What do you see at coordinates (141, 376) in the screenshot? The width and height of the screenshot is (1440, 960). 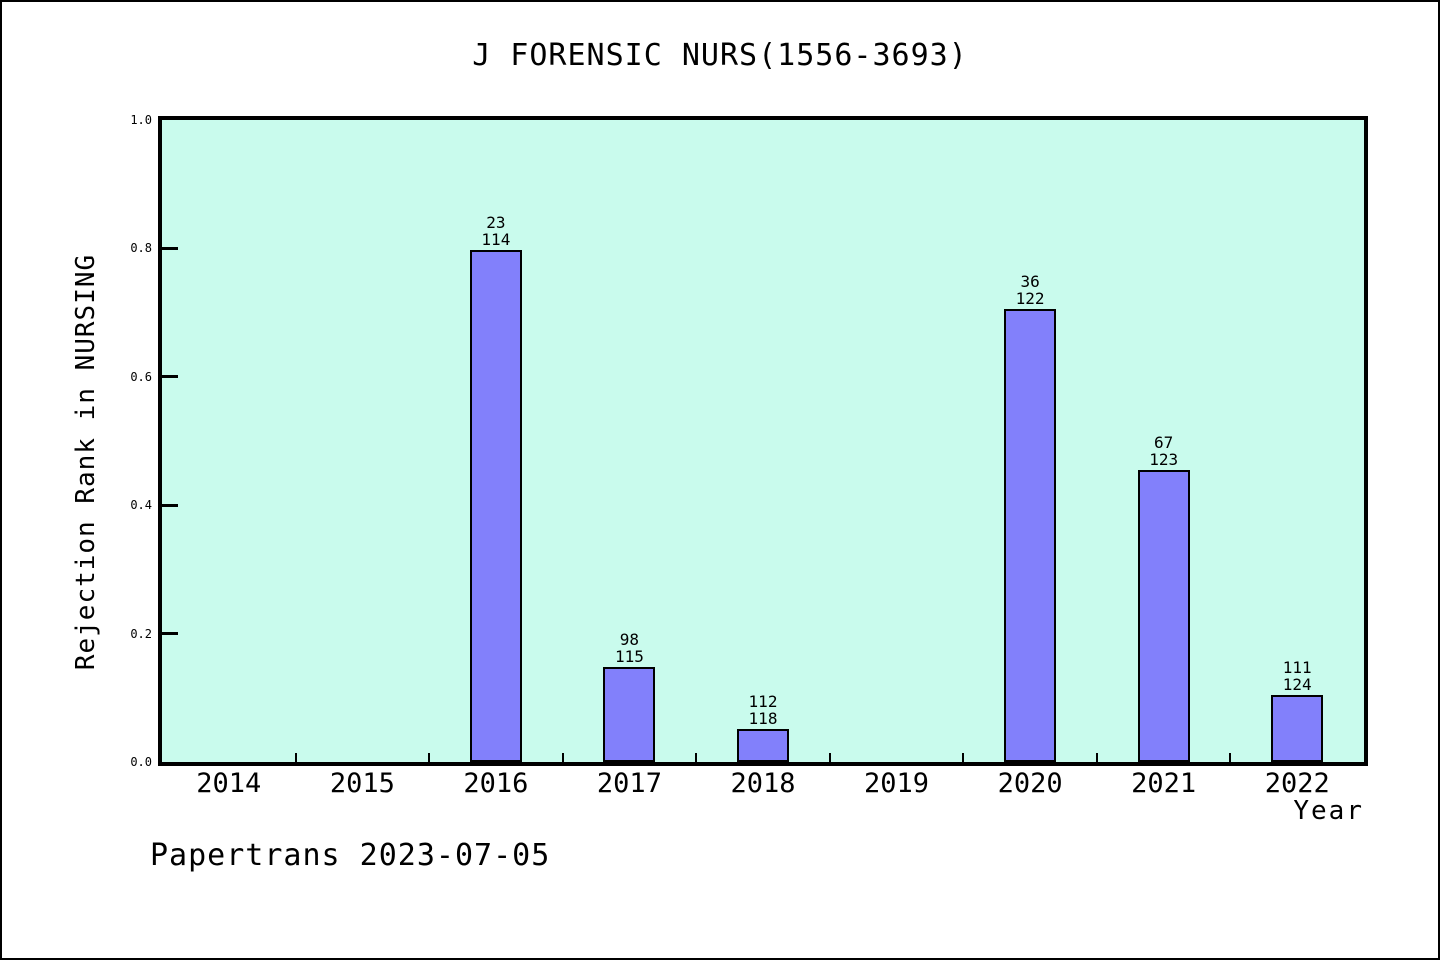 I see `y-tick-label-0.6: 0.6` at bounding box center [141, 376].